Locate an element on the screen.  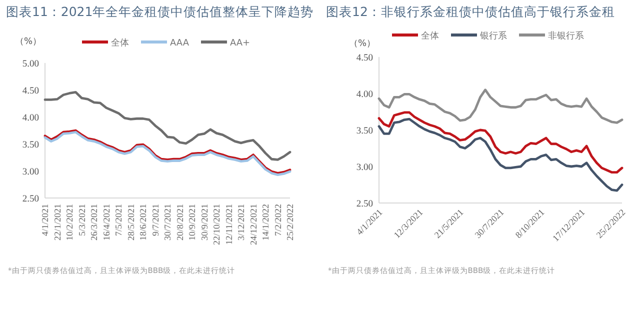
chart-title: 图表11：2021年全年金租债中债估值整体呈下降趋势 is located at coordinates (160, 12).